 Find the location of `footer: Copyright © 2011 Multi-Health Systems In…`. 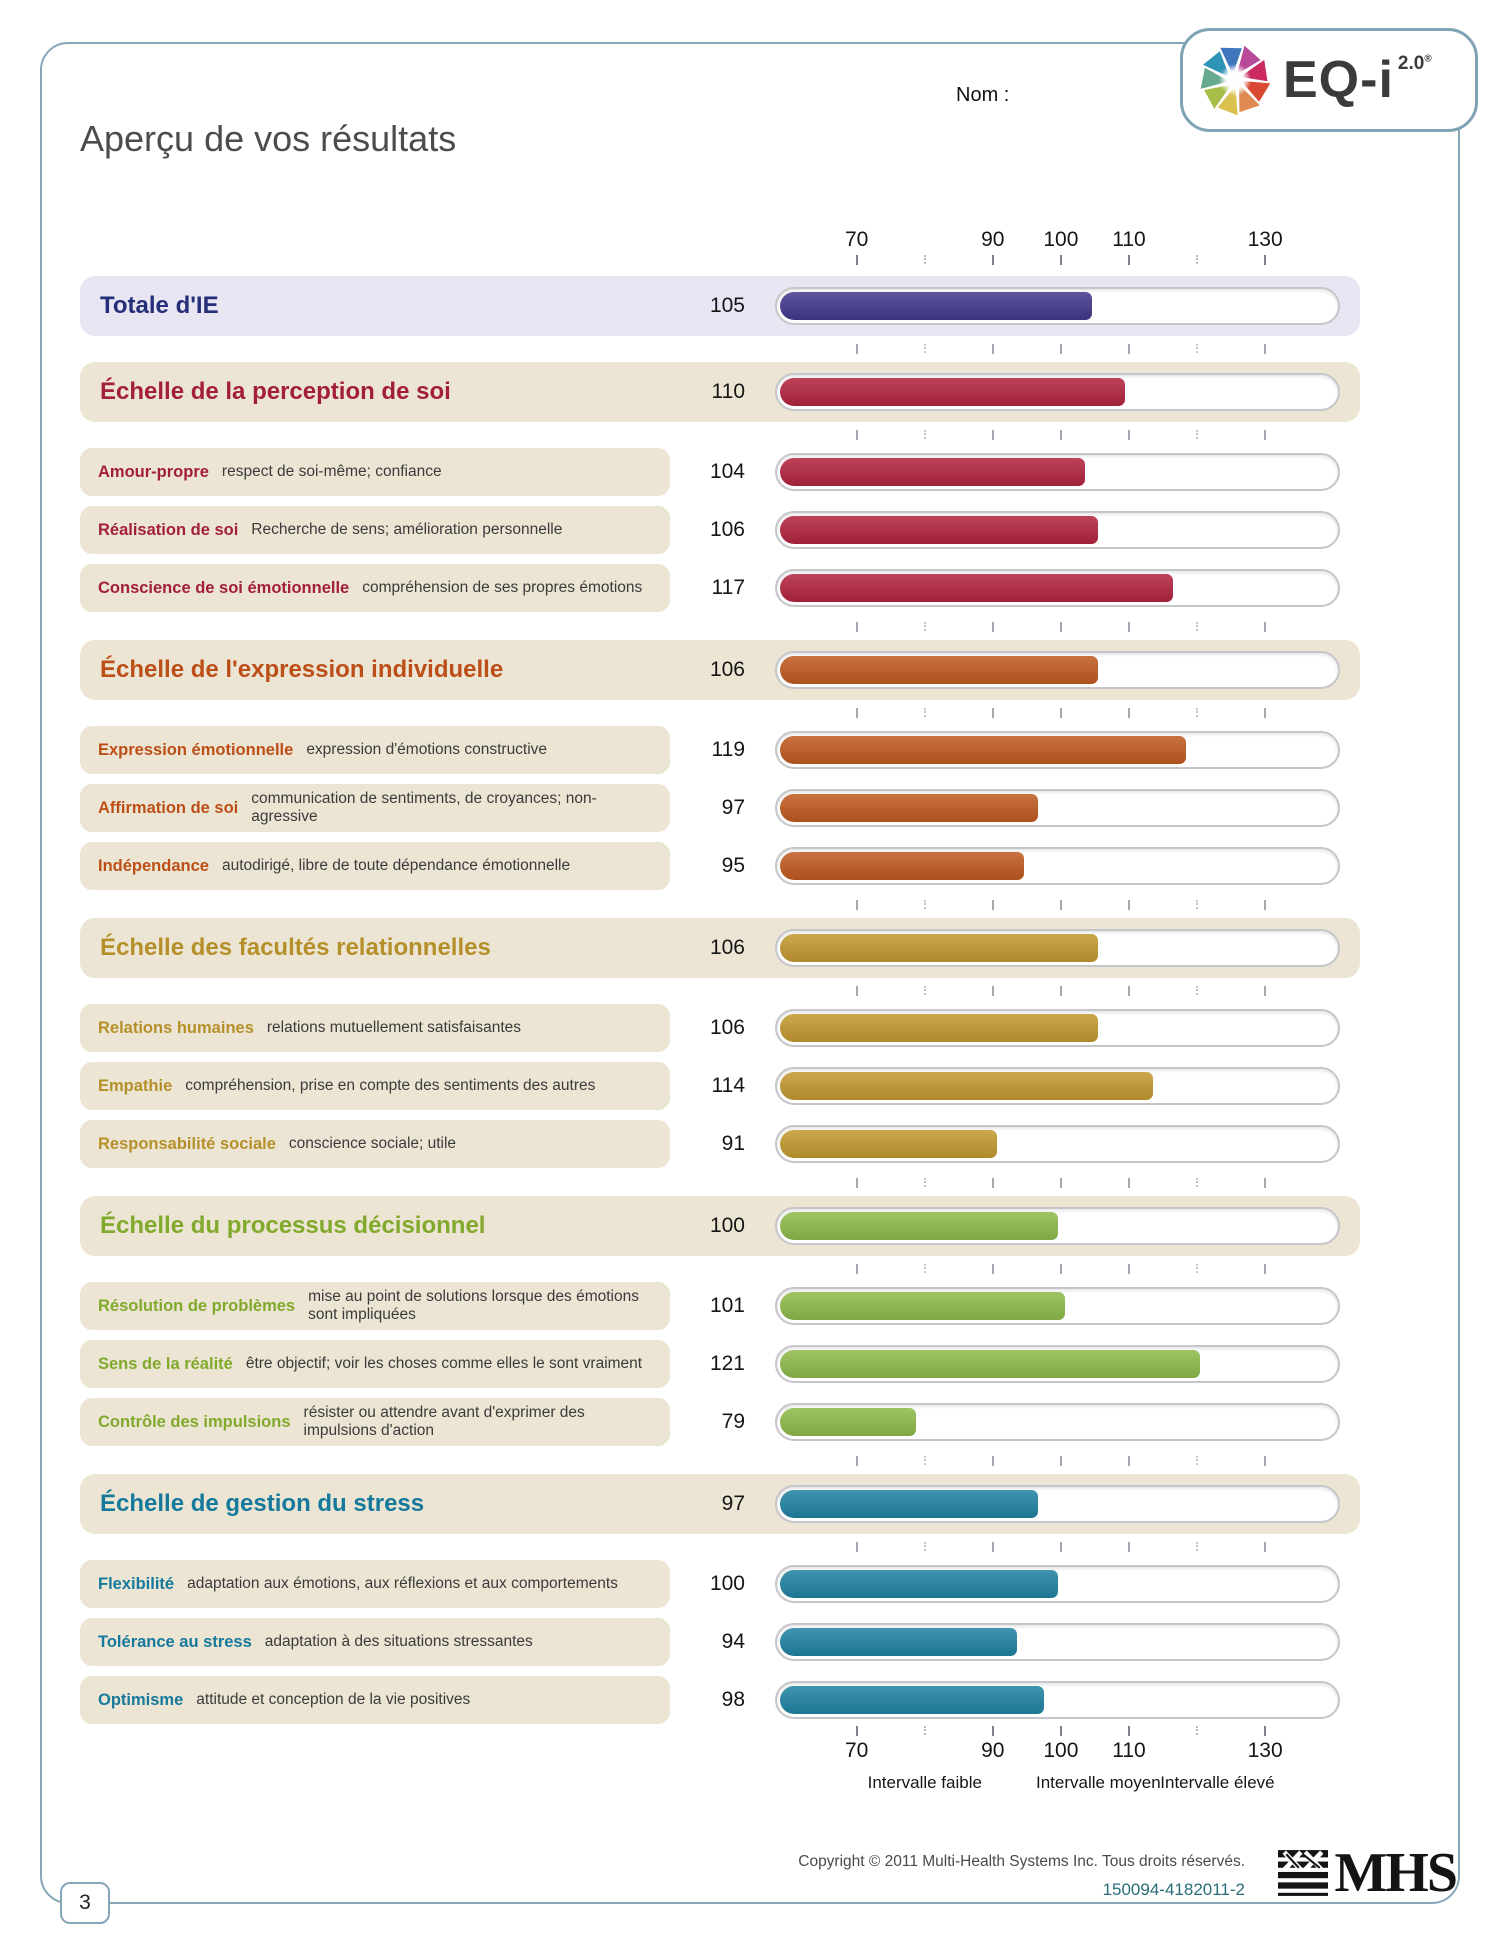

footer: Copyright © 2011 Multi-Health Systems In… is located at coordinates (1021, 1876).